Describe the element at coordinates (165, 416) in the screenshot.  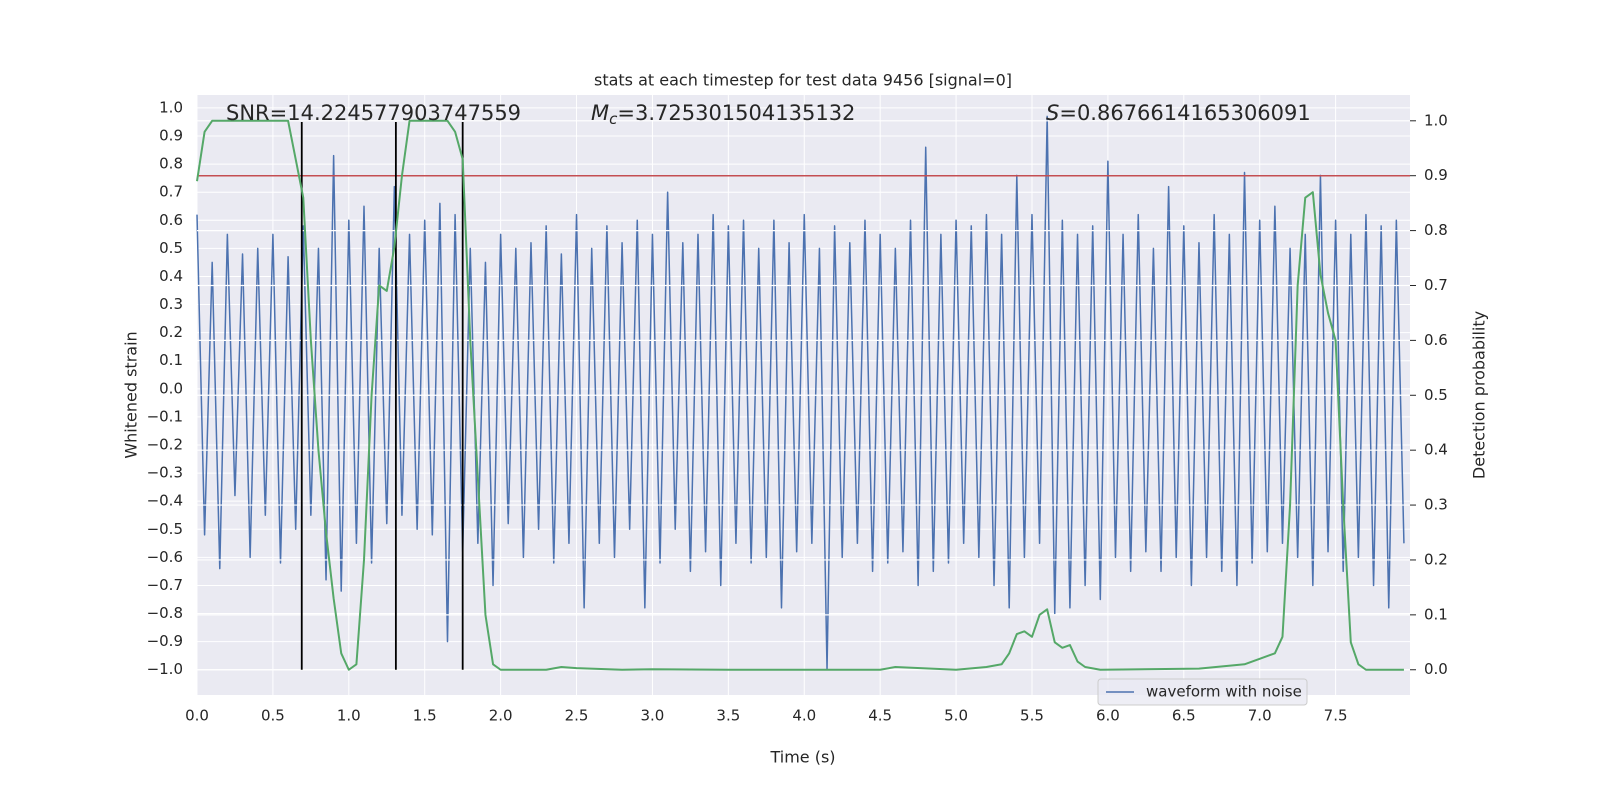
I see `y-tick-label: −0.1` at that location.